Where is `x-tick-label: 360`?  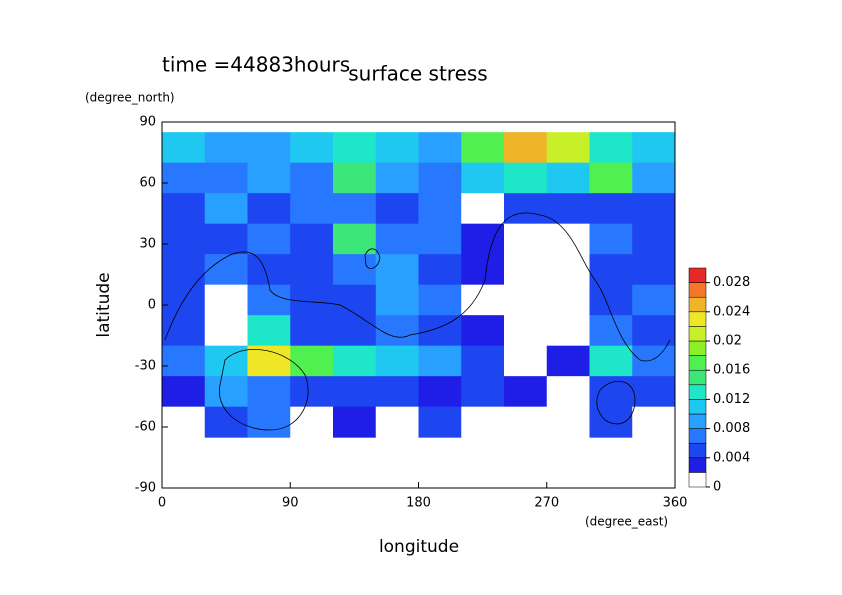
x-tick-label: 360 is located at coordinates (675, 503).